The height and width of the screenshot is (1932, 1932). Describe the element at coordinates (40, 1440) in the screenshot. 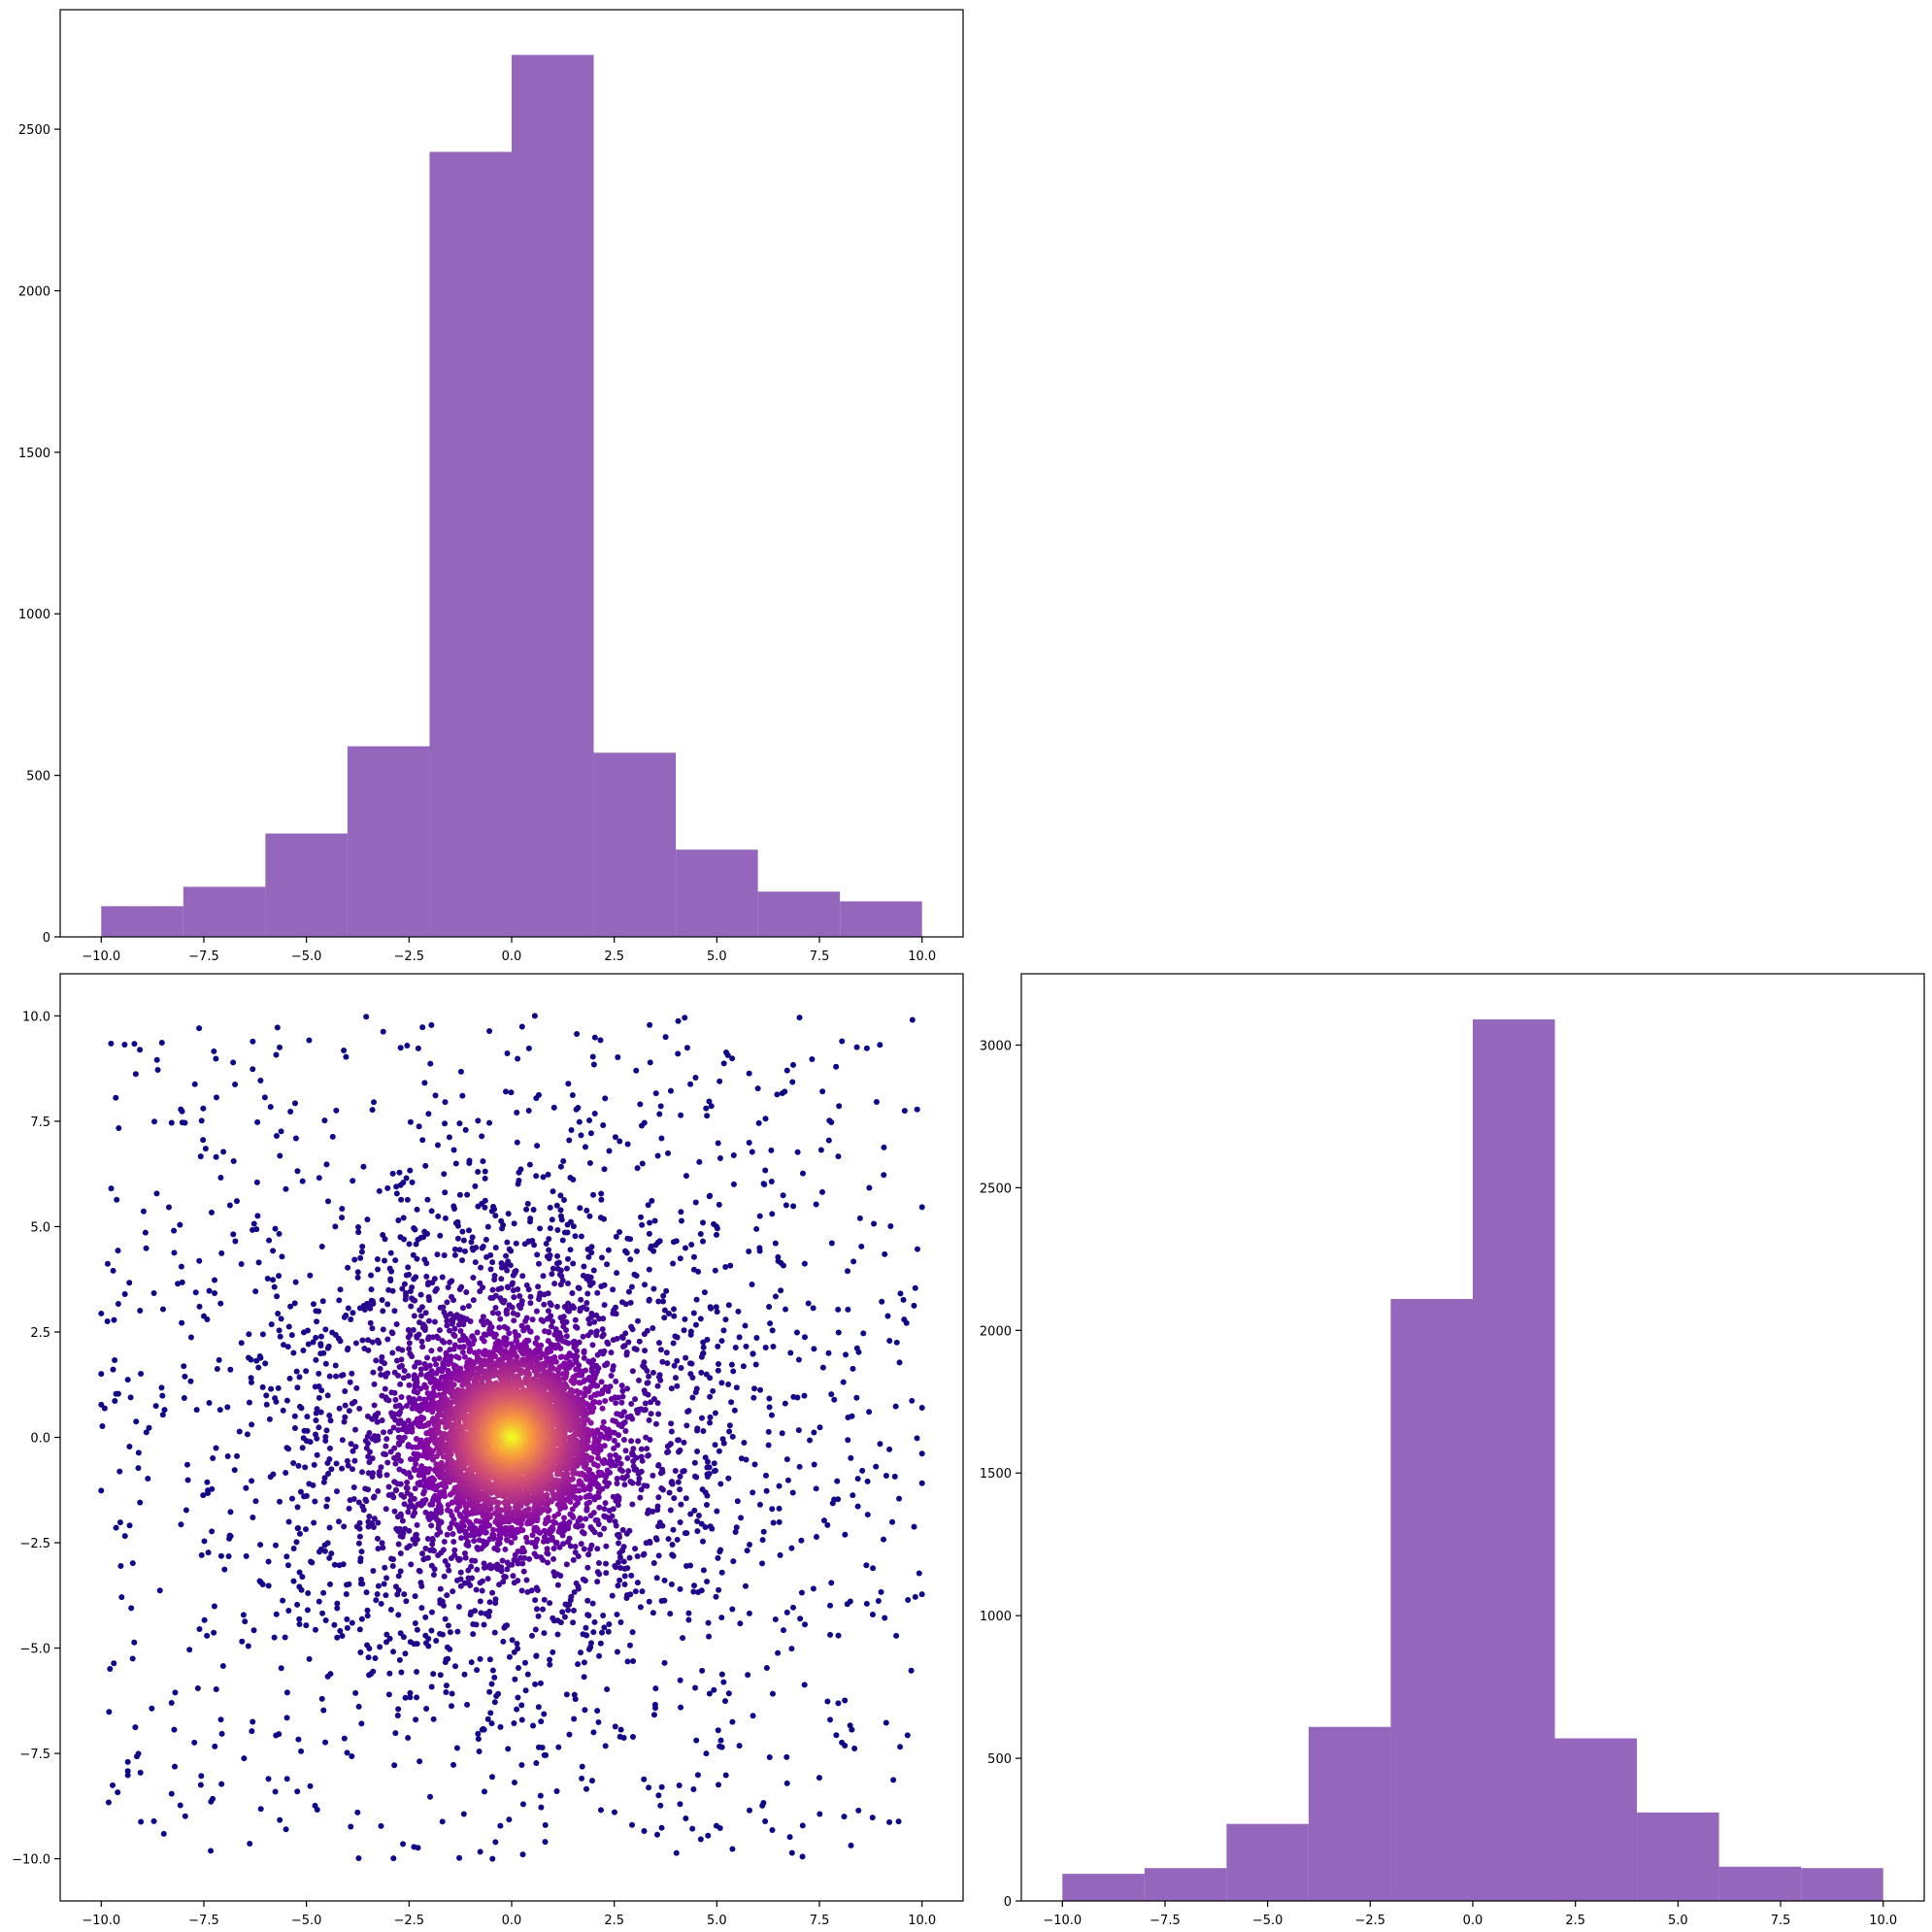

I see `y-tick-label: 0.0` at that location.